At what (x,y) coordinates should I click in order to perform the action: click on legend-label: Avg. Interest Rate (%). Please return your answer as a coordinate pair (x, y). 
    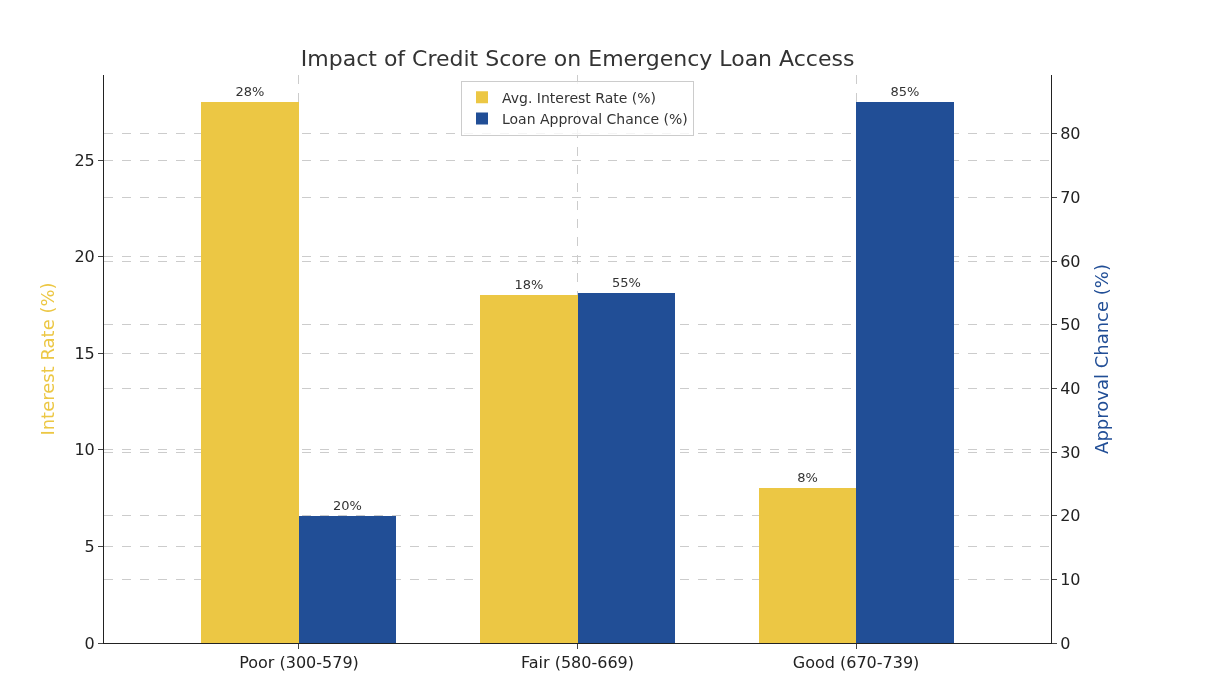
    Looking at the image, I should click on (579, 97).